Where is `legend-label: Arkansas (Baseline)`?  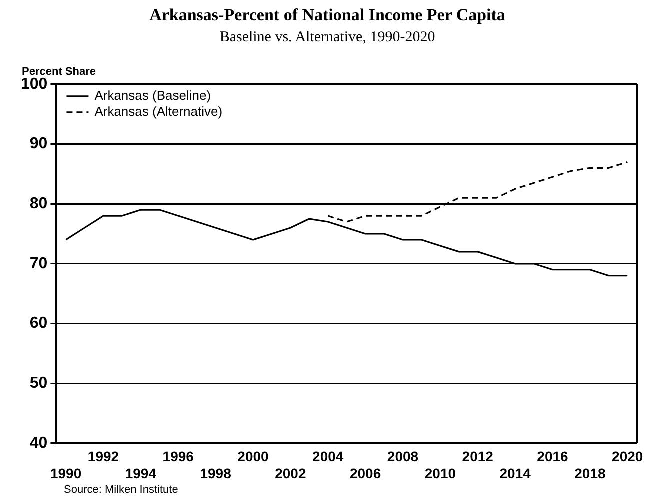
legend-label: Arkansas (Baseline) is located at coordinates (153, 95).